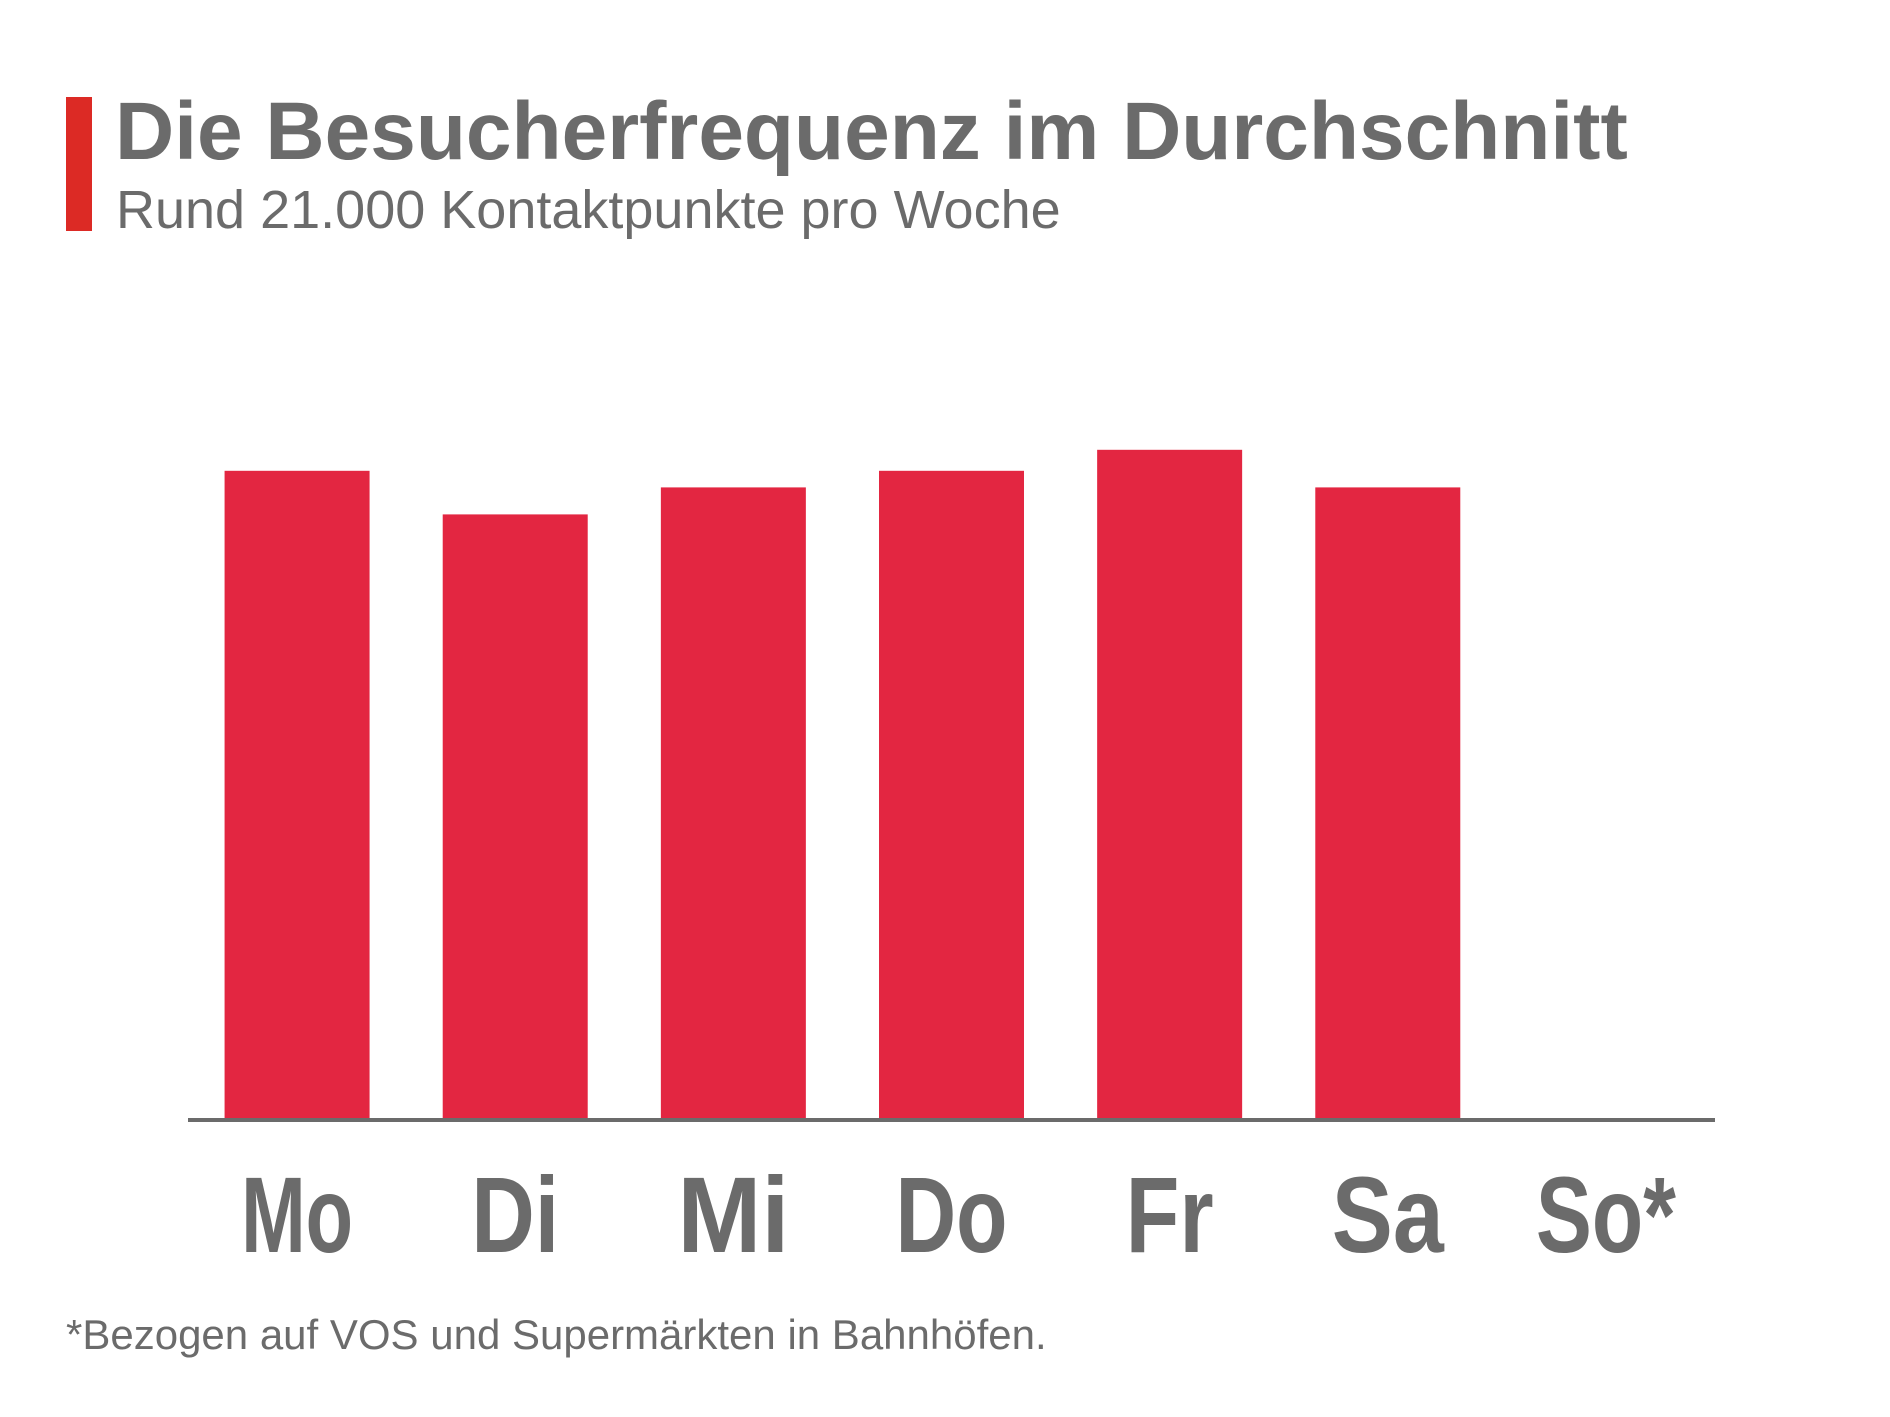 This screenshot has height=1417, width=1890. I want to click on bar-mo, so click(297, 794).